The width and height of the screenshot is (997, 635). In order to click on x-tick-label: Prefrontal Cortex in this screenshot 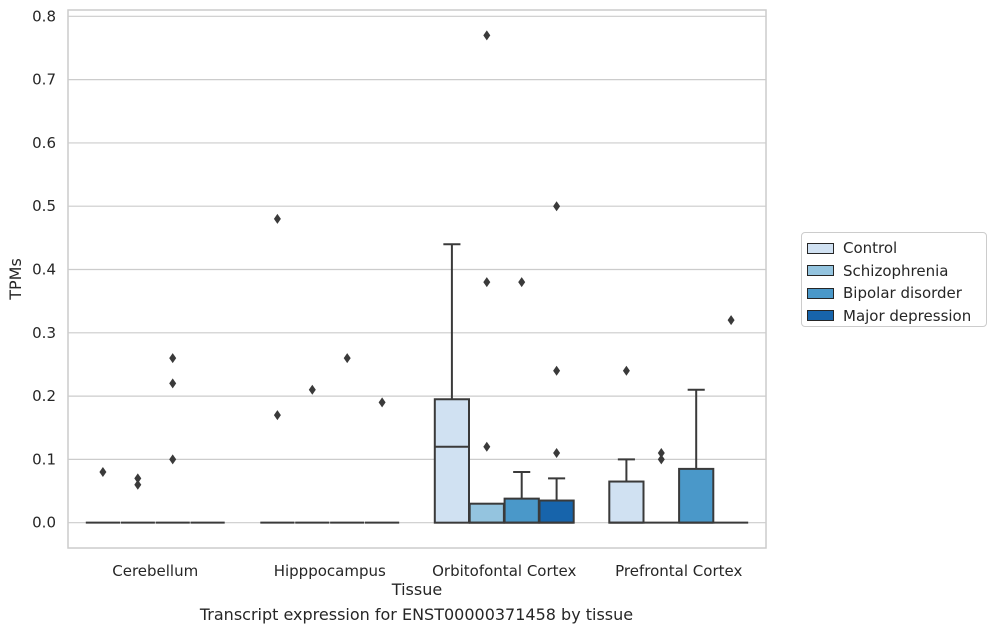, I will do `click(678, 571)`.